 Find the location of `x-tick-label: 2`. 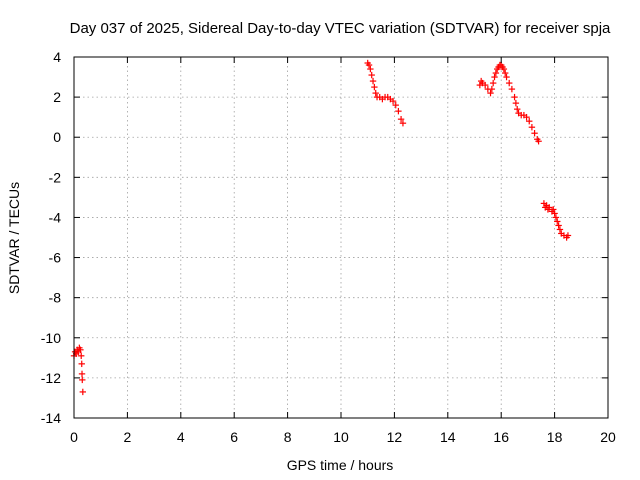

x-tick-label: 2 is located at coordinates (128, 437).